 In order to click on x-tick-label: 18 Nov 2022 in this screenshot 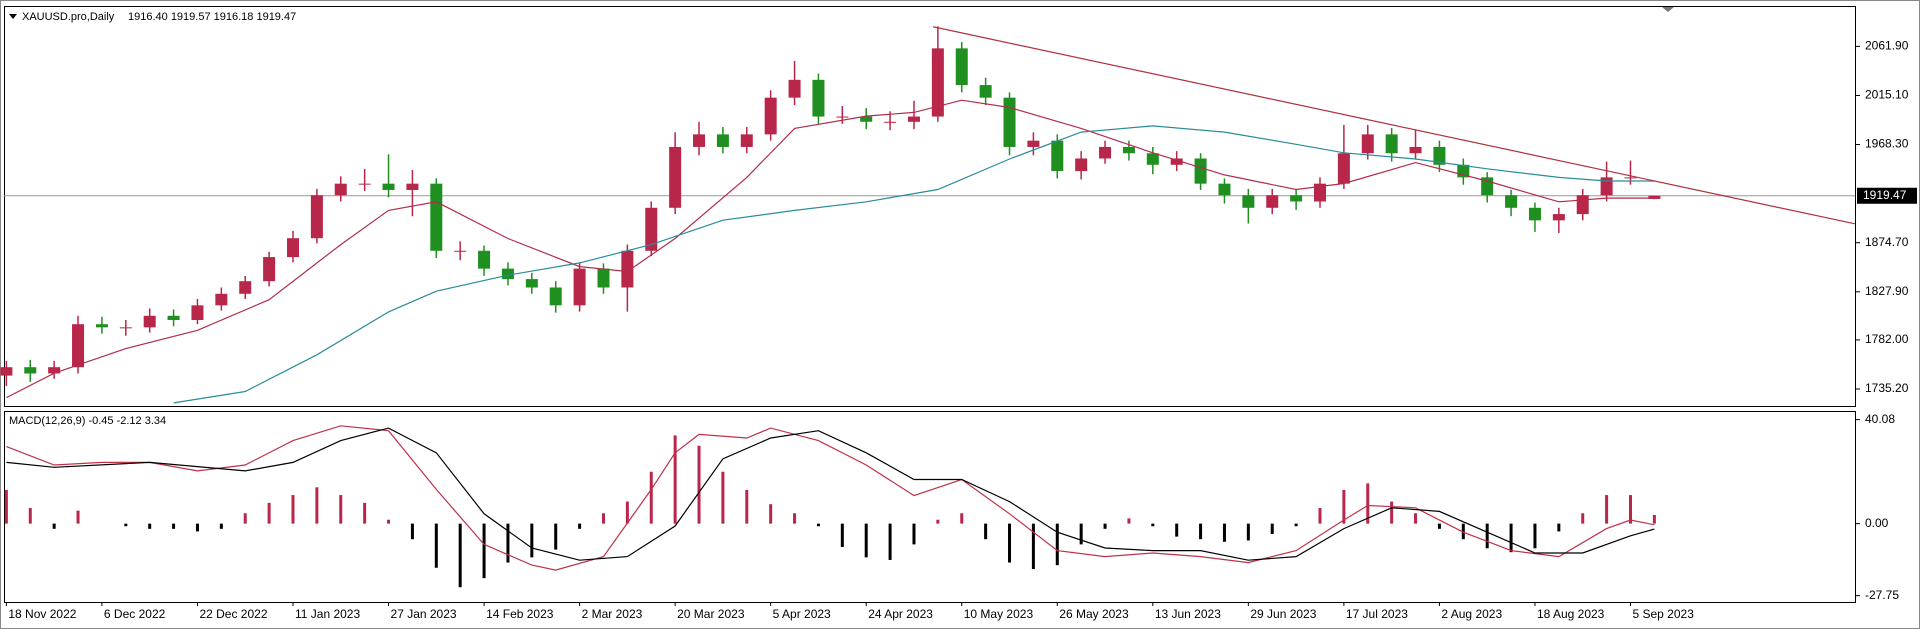, I will do `click(42, 614)`.